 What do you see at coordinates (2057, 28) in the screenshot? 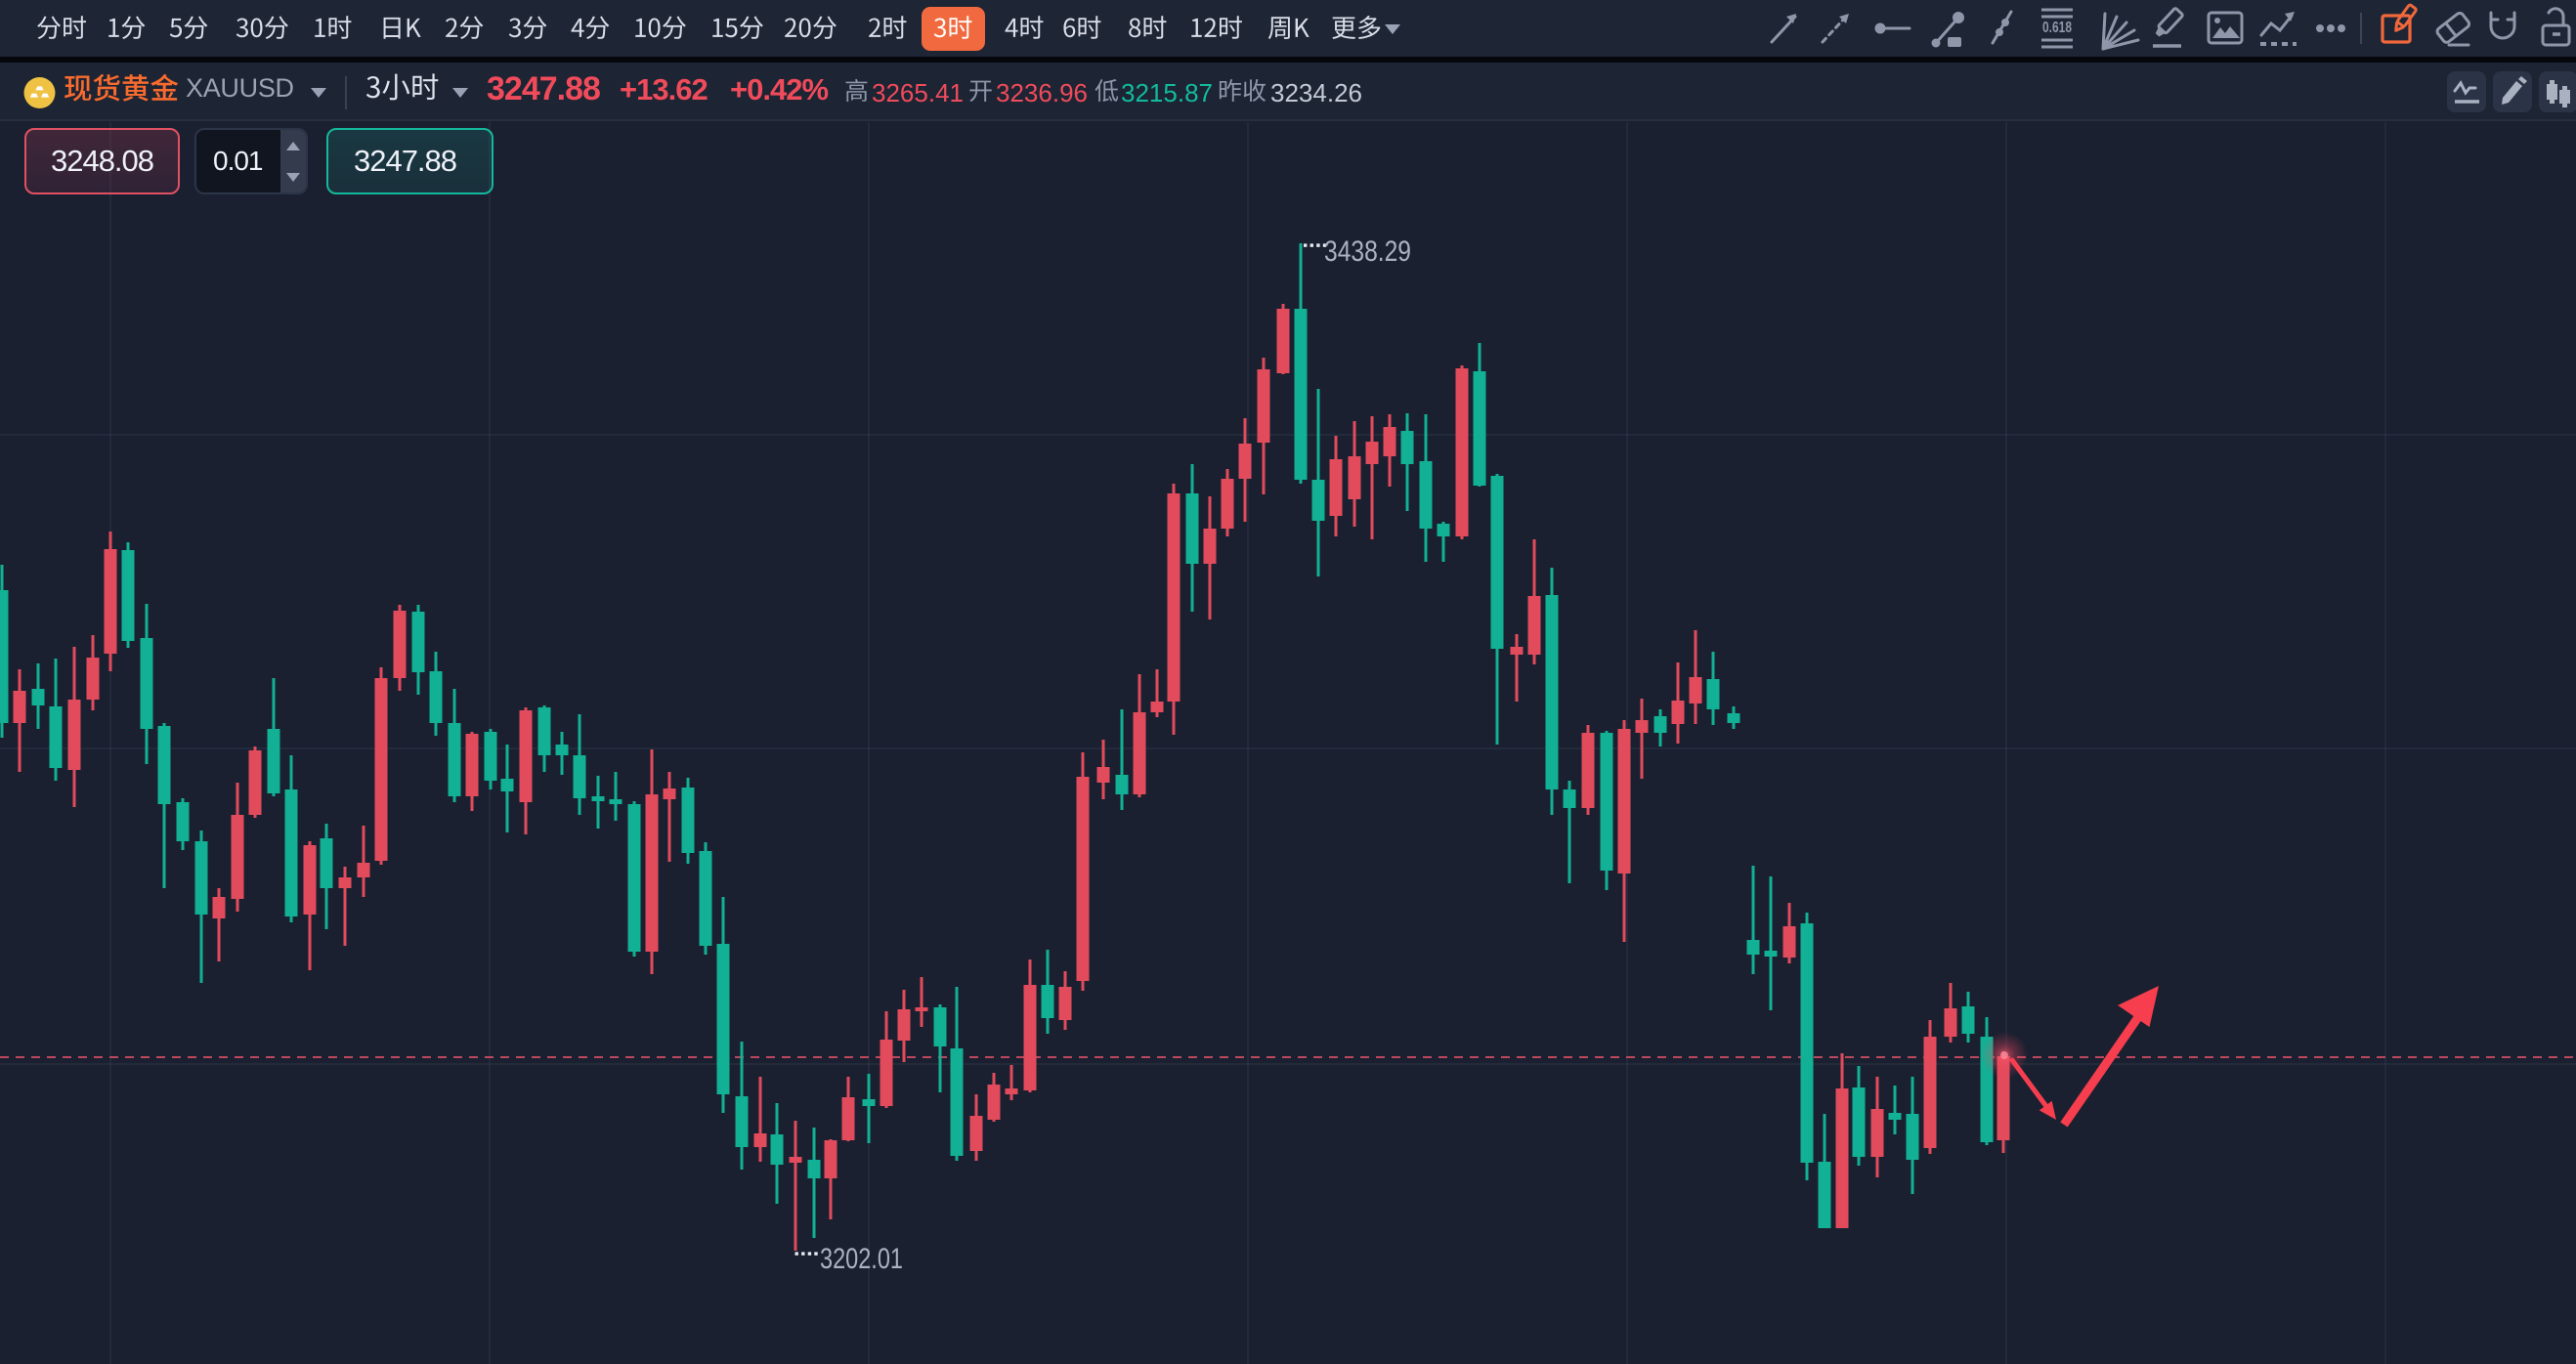
I see `svg-text: 0.618` at bounding box center [2057, 28].